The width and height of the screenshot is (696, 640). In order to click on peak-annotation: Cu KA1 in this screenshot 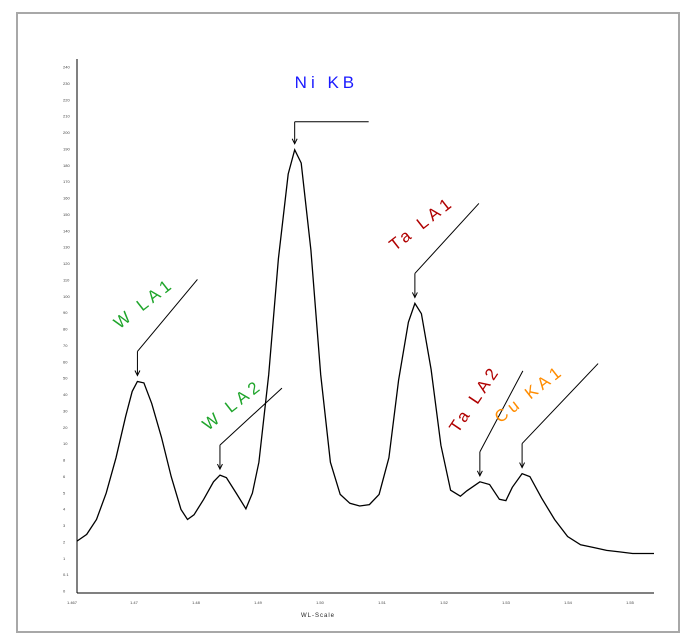, I will do `click(545, 415)`.